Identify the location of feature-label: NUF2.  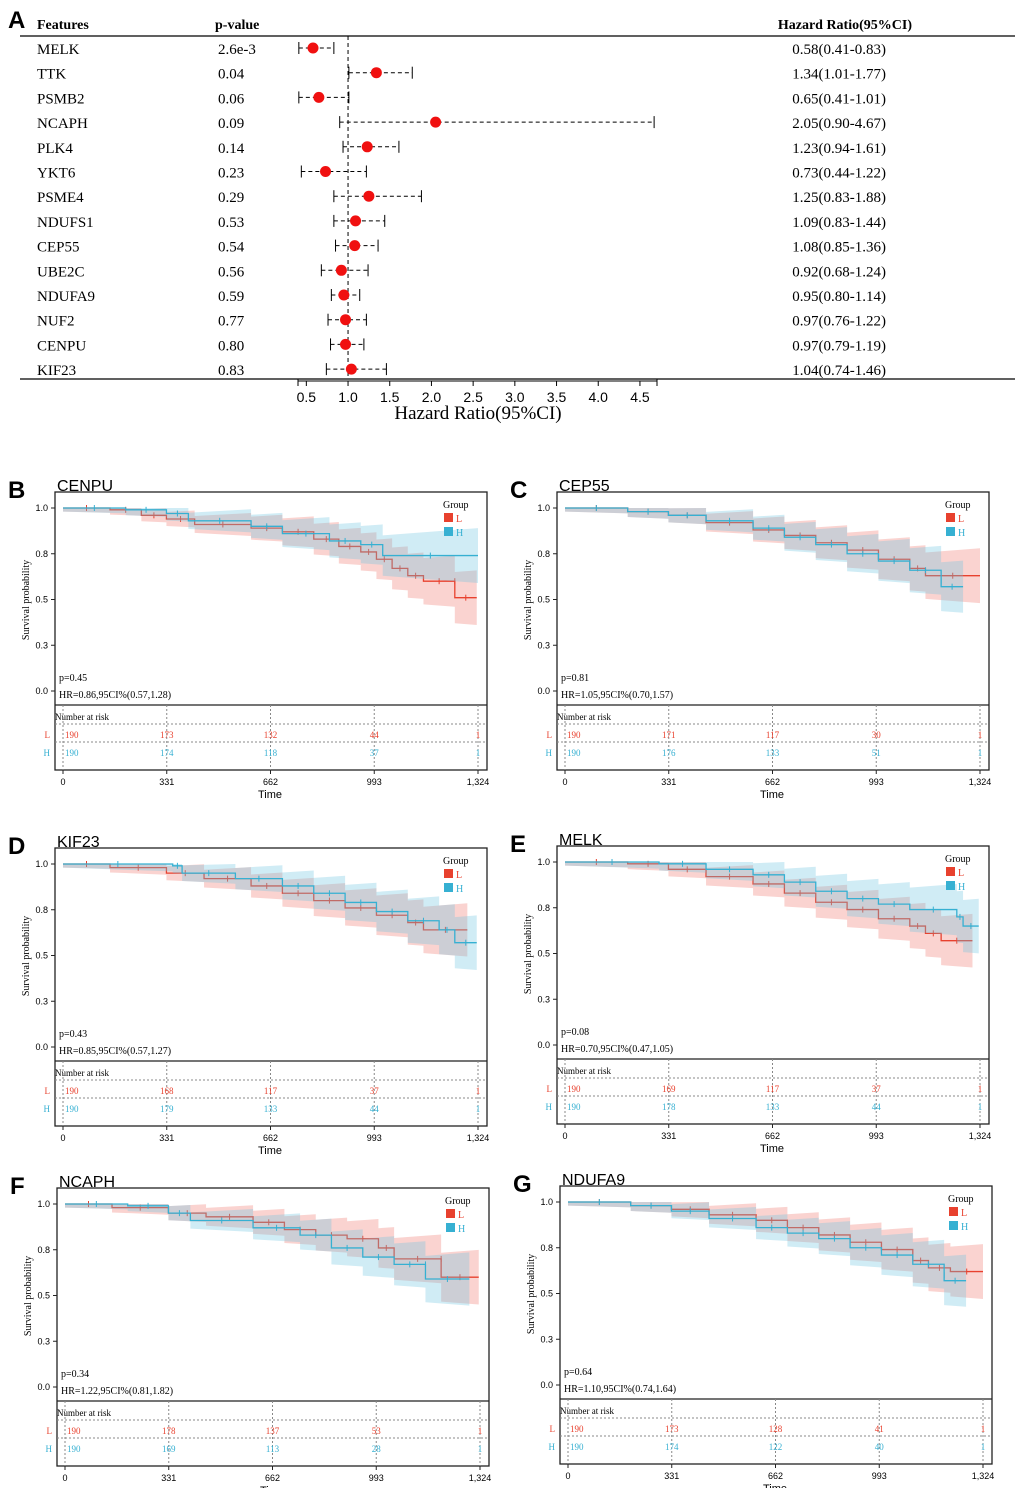
(56, 322).